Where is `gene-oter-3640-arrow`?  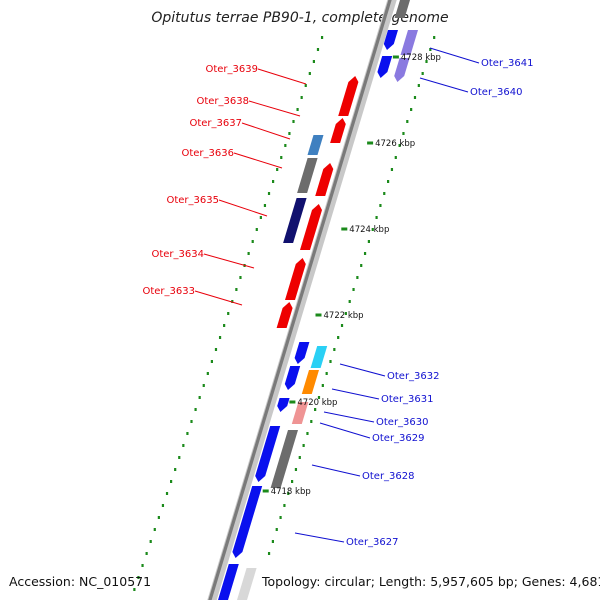 gene-oter-3640-arrow is located at coordinates (385, 67).